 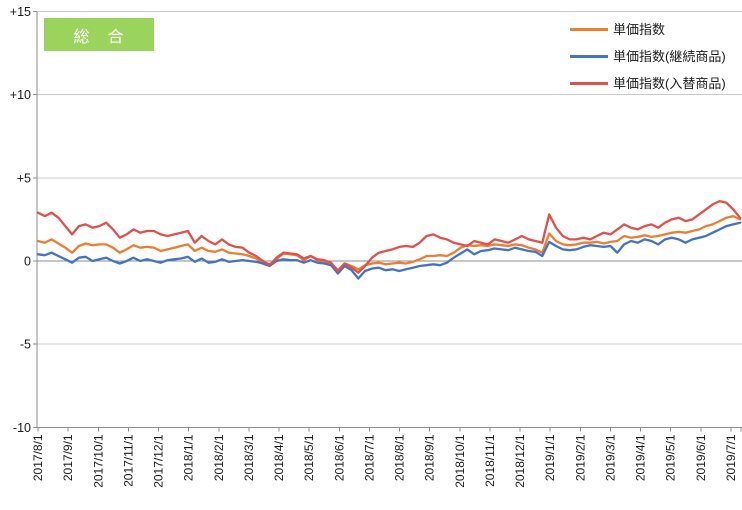 I want to click on x-tick-label: 2019/2/1, so click(x=580, y=457).